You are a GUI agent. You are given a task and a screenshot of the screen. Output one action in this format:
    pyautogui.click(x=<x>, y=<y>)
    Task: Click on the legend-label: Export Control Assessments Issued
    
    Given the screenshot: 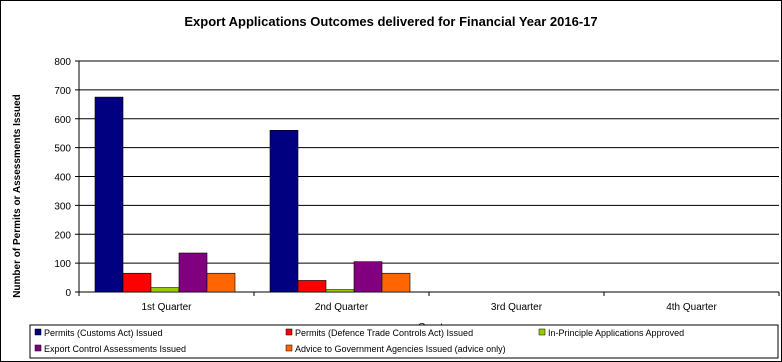 What is the action you would take?
    pyautogui.click(x=115, y=349)
    